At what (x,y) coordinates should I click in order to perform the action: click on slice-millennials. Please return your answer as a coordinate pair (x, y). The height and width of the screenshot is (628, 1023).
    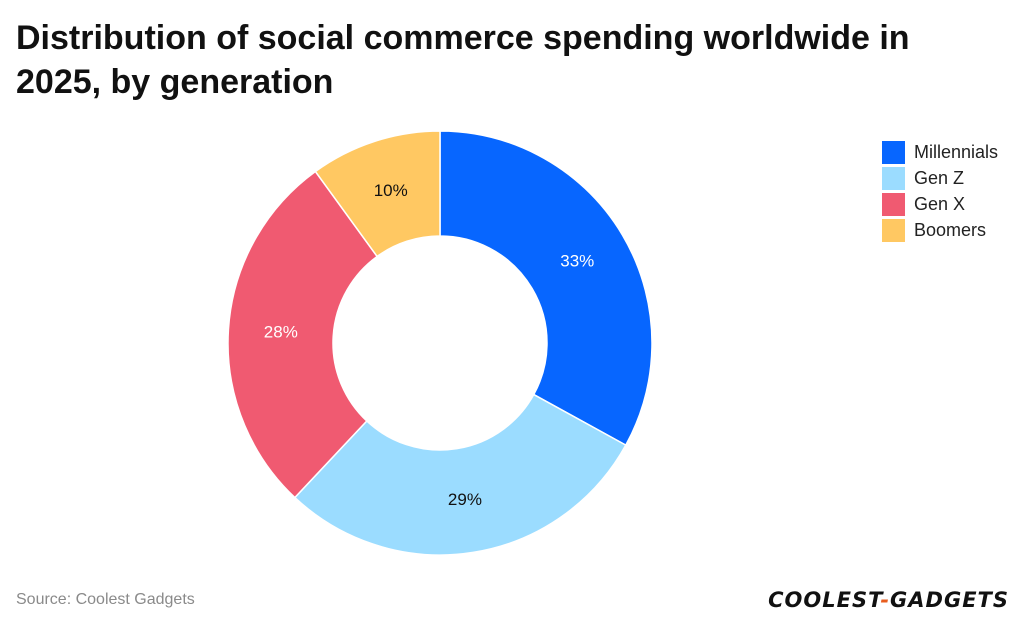
    Looking at the image, I should click on (546, 288).